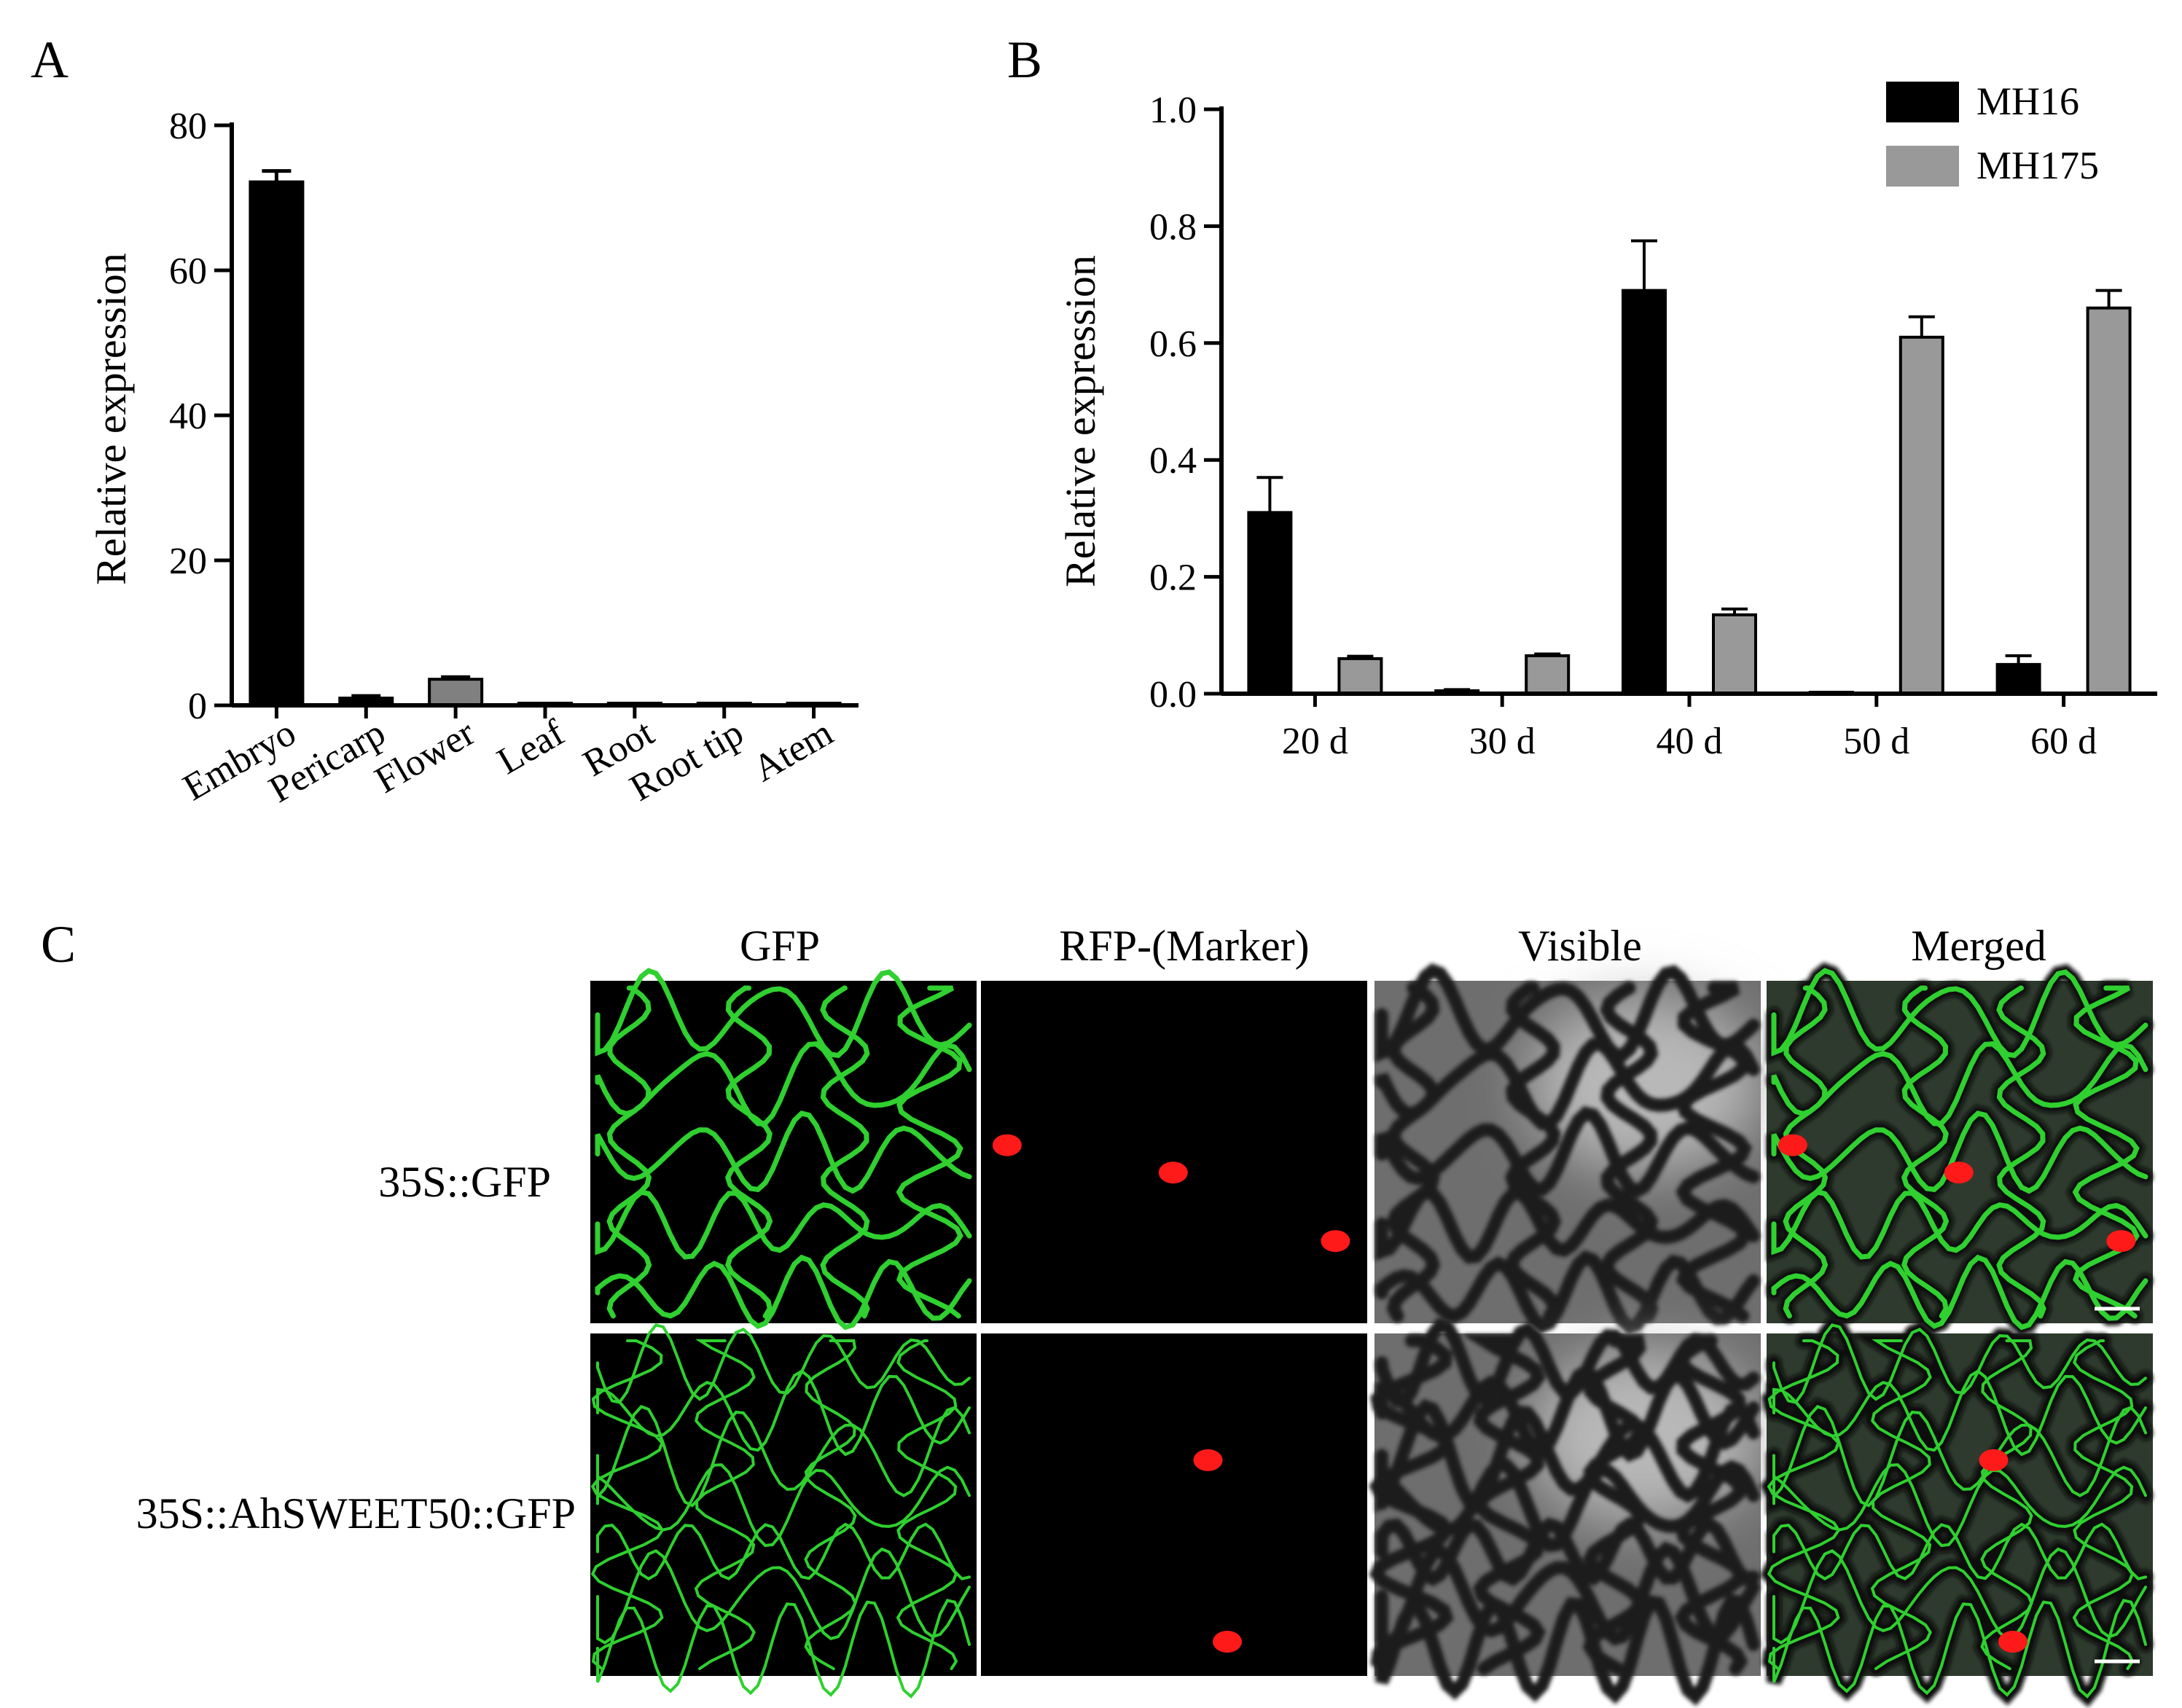  Describe the element at coordinates (1690, 467) in the screenshot. I see `chart-b-bars` at that location.